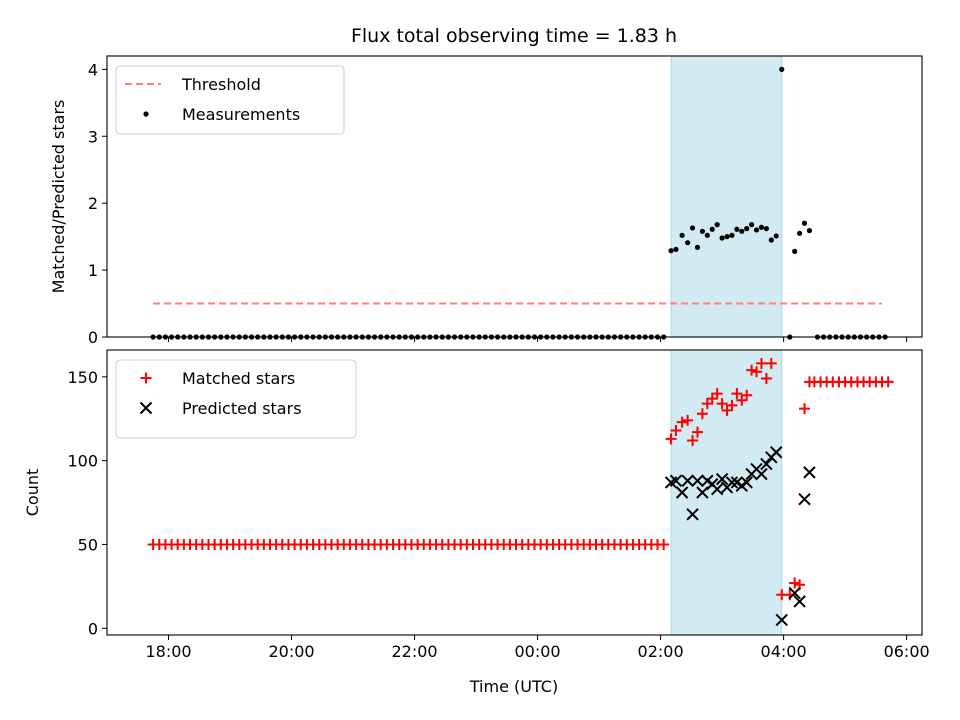 The height and width of the screenshot is (720, 960). Describe the element at coordinates (32, 493) in the screenshot. I see `y-axis-label: Count` at that location.